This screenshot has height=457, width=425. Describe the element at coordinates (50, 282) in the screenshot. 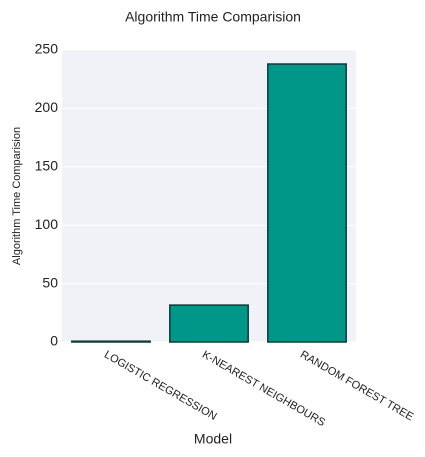

I see `y-tick-label: 50` at that location.